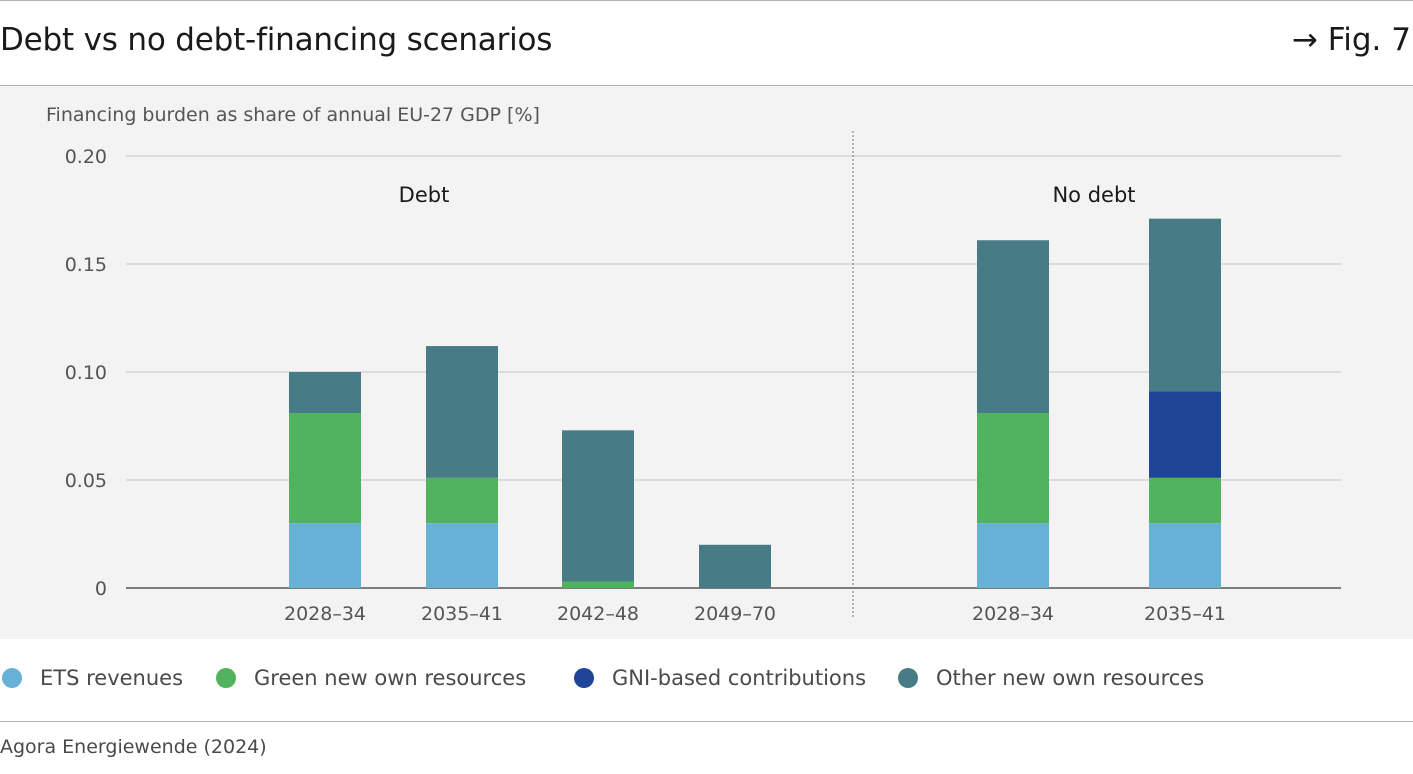  Describe the element at coordinates (390, 678) in the screenshot. I see `legend-label: Green new own resources` at that location.